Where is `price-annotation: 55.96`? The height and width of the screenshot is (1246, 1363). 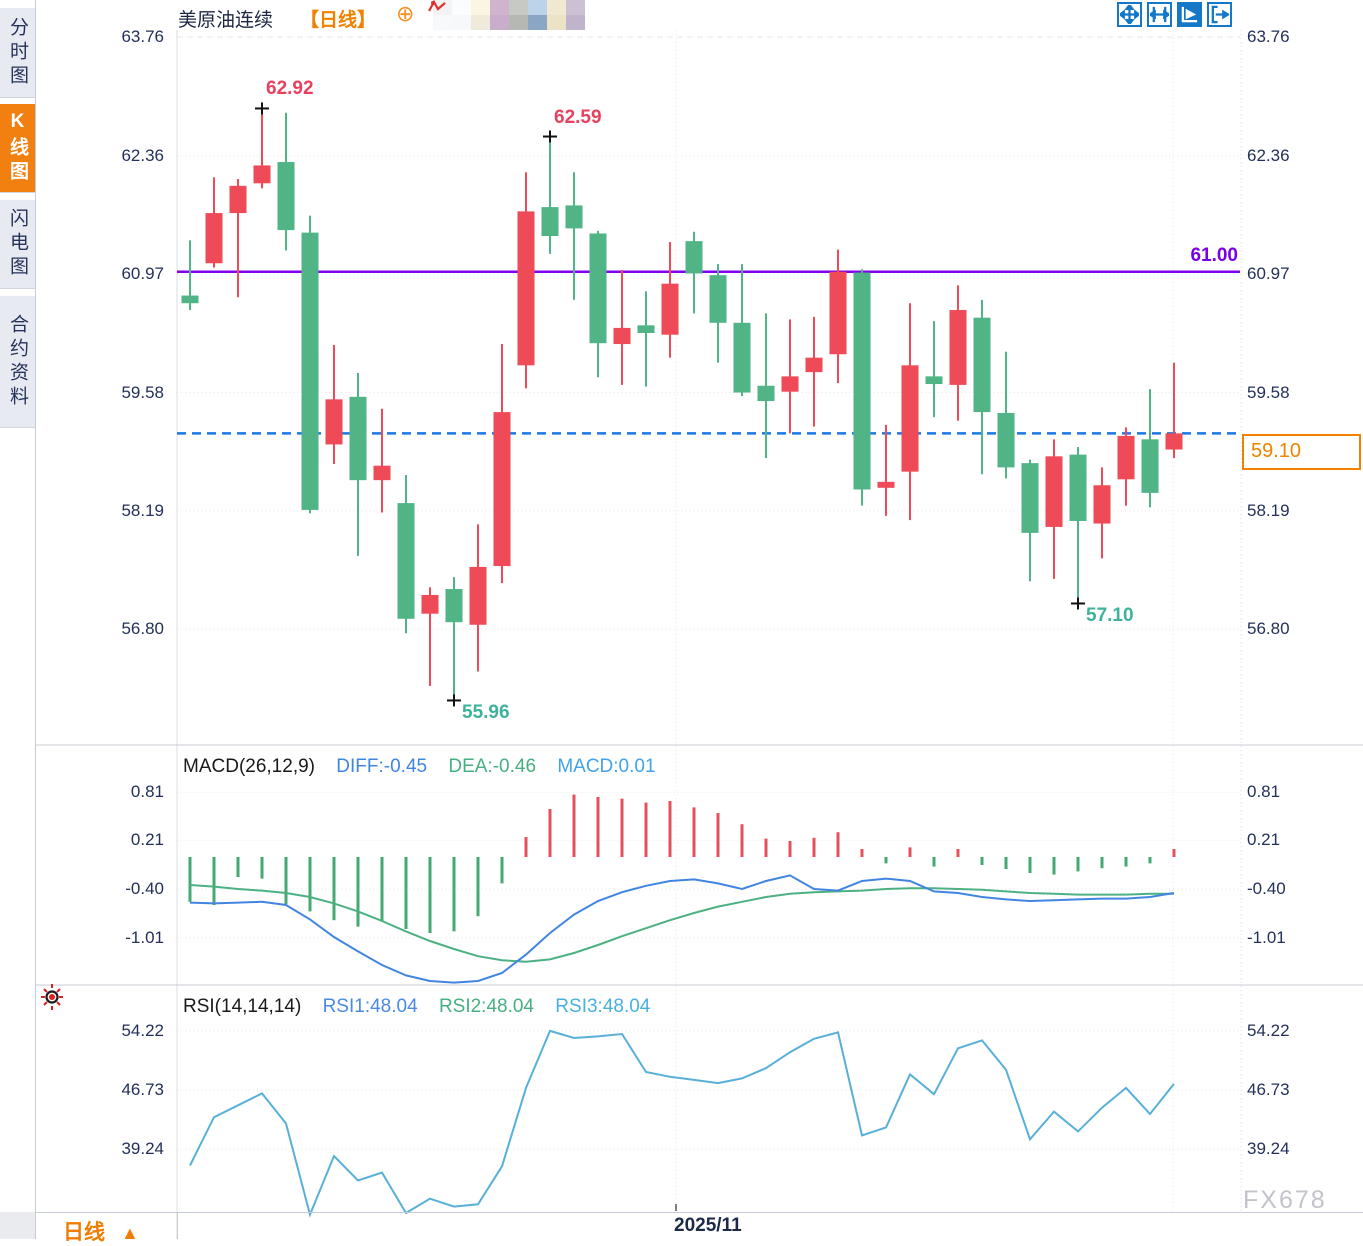 price-annotation: 55.96 is located at coordinates (486, 713).